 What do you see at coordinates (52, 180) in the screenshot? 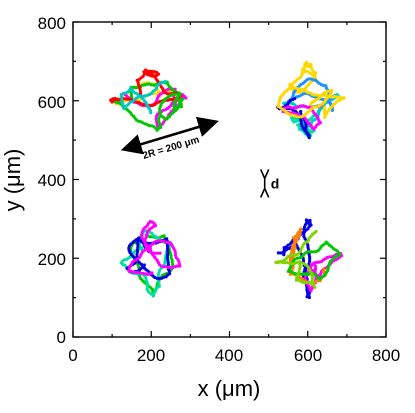
I see `y-tick-label: 400` at bounding box center [52, 180].